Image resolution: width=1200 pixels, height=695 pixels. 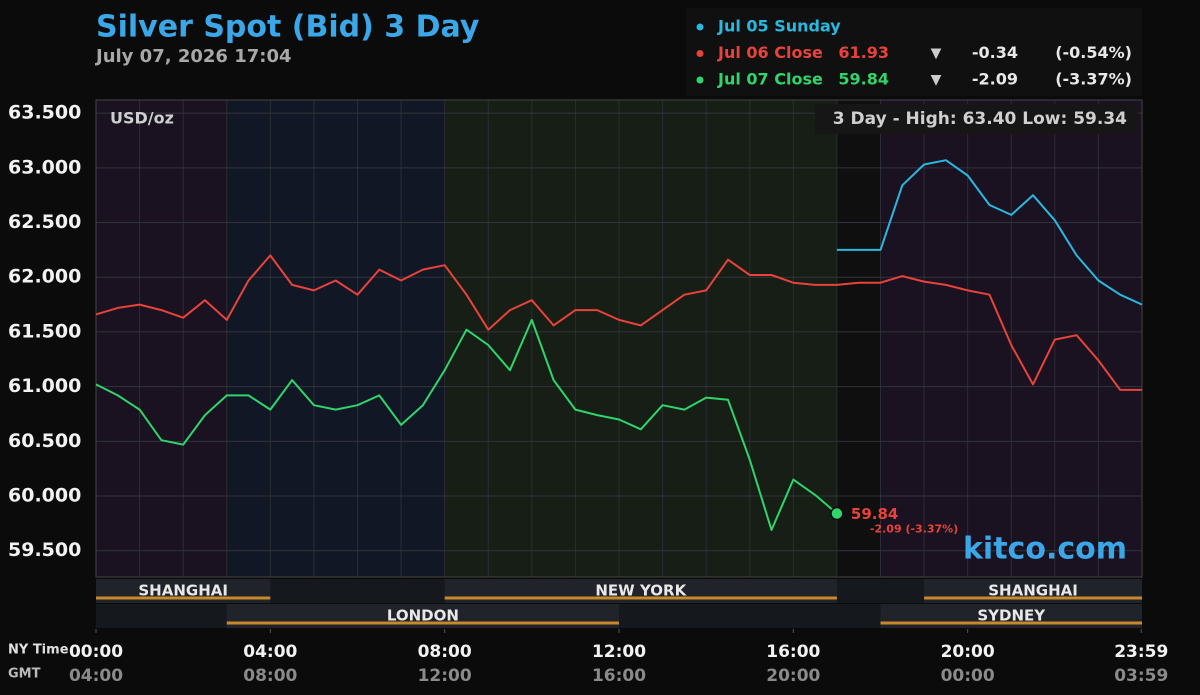 I want to click on session-label: LONDON, so click(x=423, y=616).